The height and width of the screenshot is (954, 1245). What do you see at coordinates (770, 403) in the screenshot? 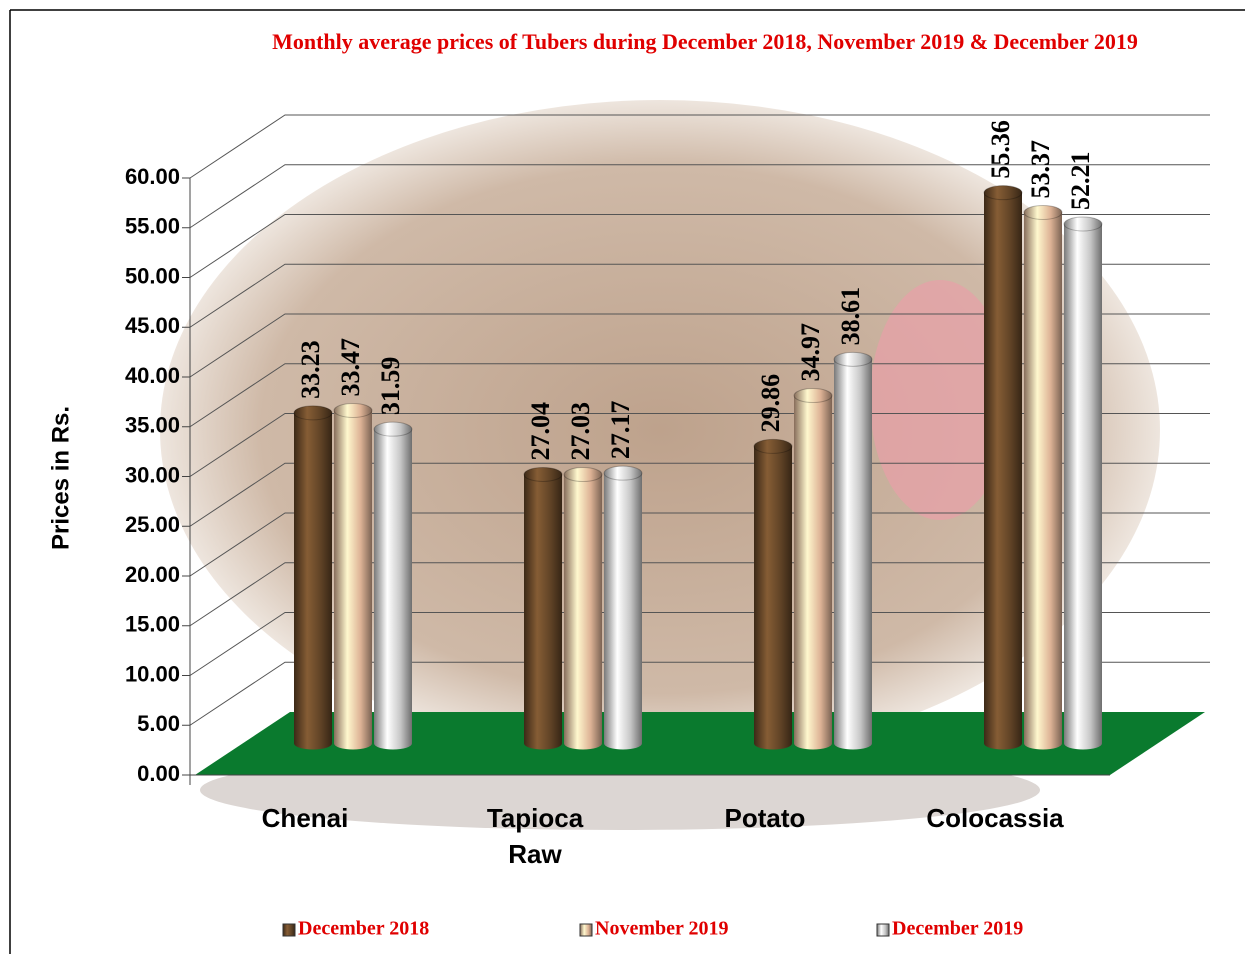
I see `data-label: 29.86` at bounding box center [770, 403].